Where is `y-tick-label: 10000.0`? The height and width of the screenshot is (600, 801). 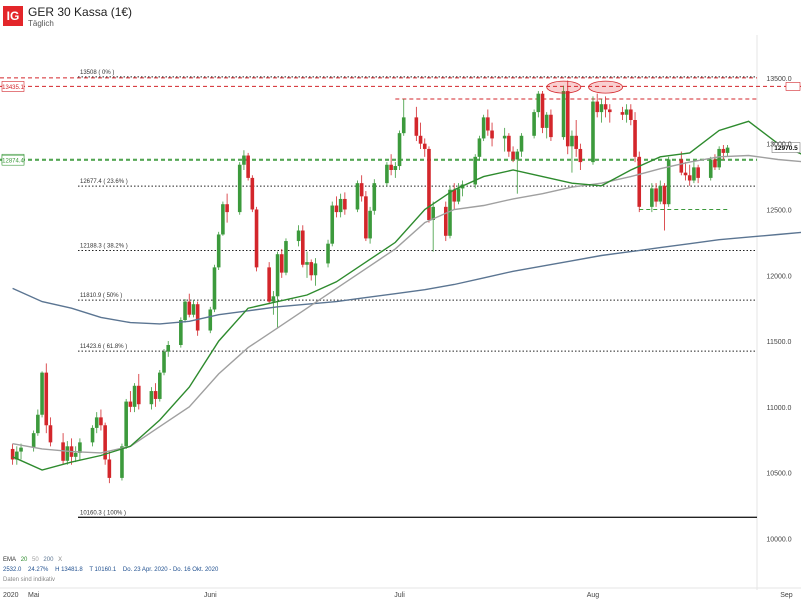
y-tick-label: 10000.0 is located at coordinates (778, 539).